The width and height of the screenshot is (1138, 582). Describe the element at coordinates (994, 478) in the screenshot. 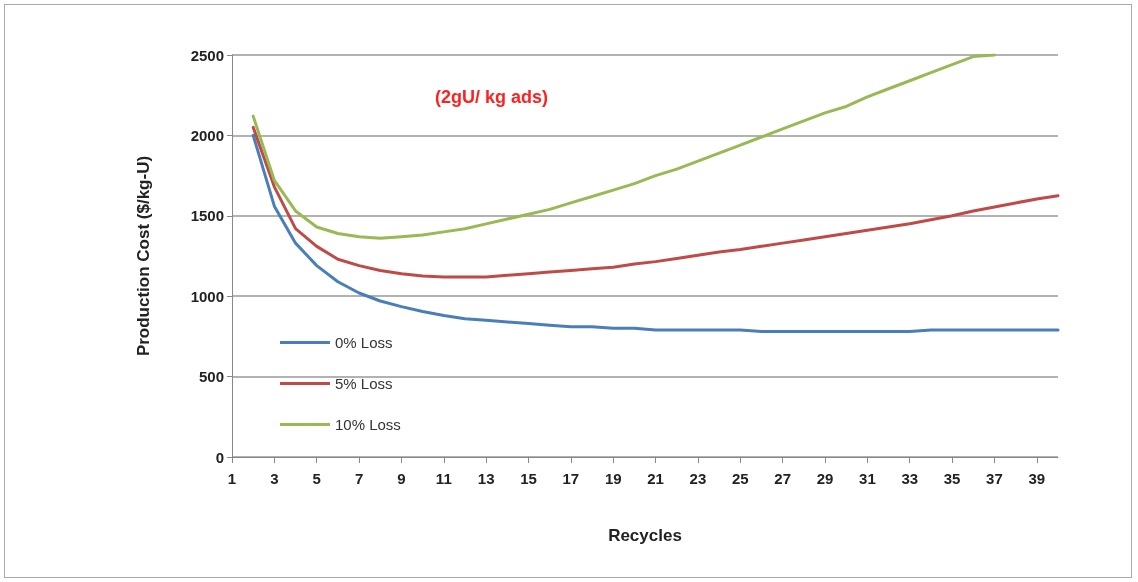

I see `x-tick-label: 37` at that location.